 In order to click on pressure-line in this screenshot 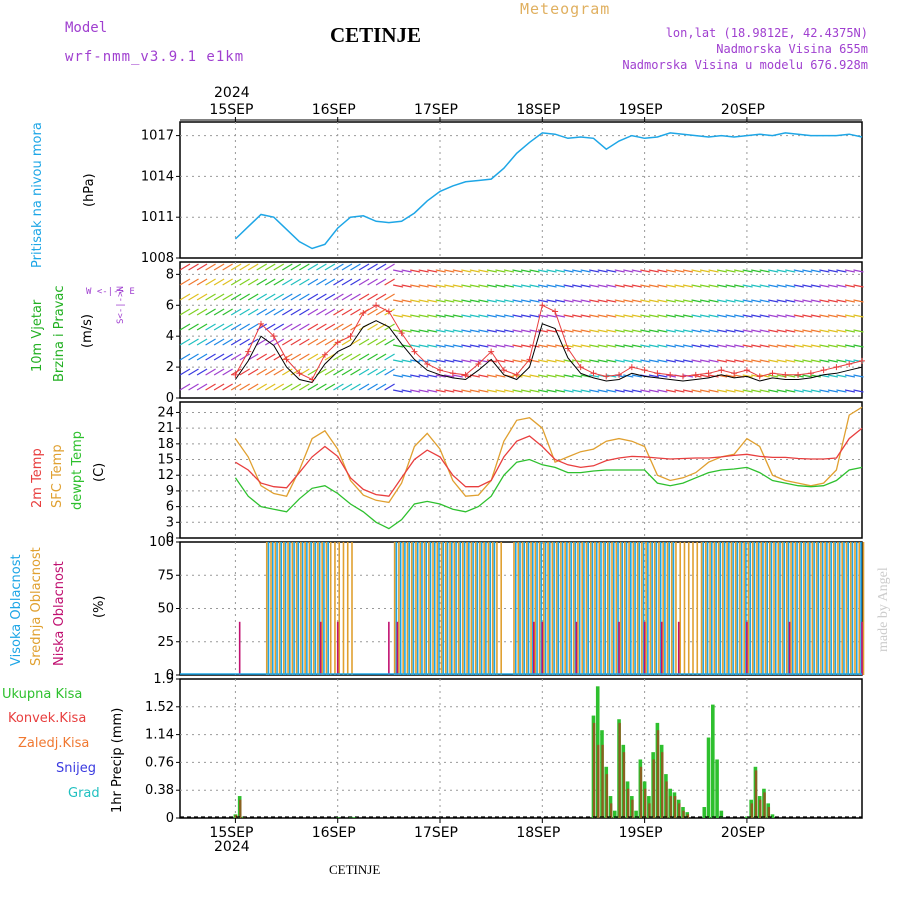, I will do `click(548, 191)`.